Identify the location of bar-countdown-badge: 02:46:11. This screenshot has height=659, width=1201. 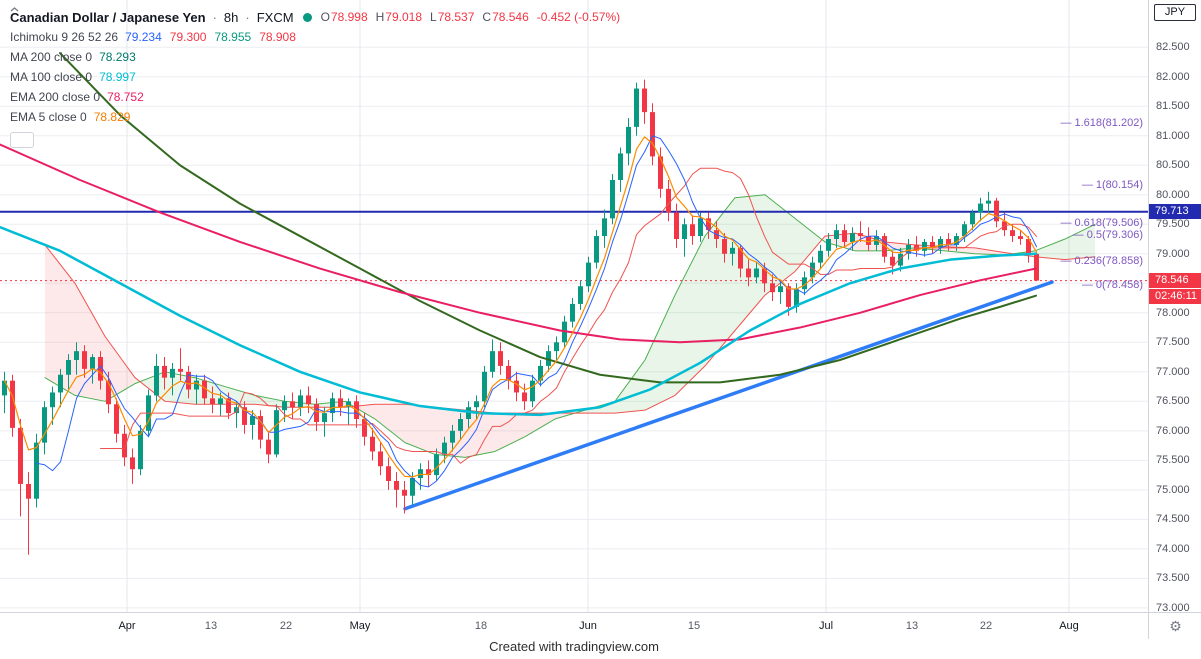
(1175, 296).